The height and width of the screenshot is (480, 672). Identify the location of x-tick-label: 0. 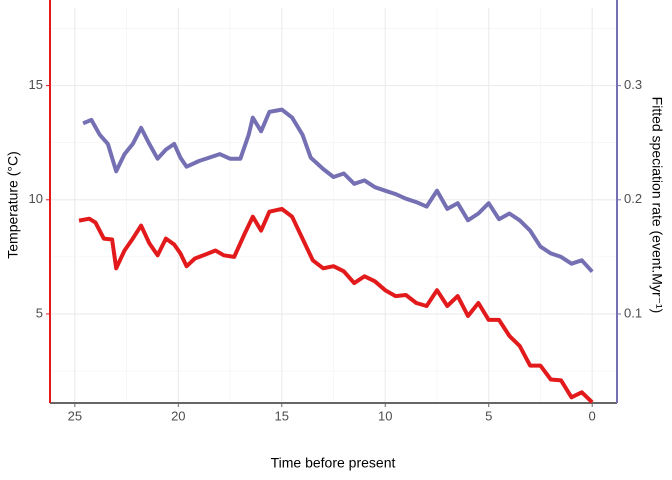
(592, 415).